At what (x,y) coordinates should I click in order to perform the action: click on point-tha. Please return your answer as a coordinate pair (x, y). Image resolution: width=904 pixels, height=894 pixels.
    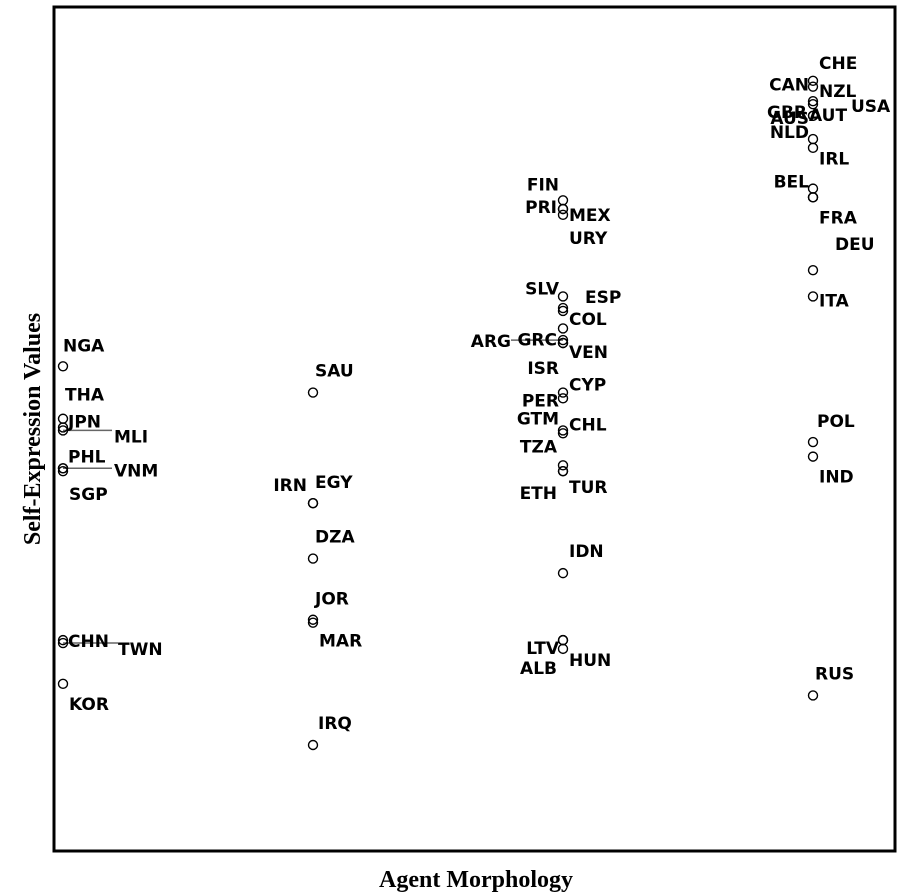
    Looking at the image, I should click on (63, 418).